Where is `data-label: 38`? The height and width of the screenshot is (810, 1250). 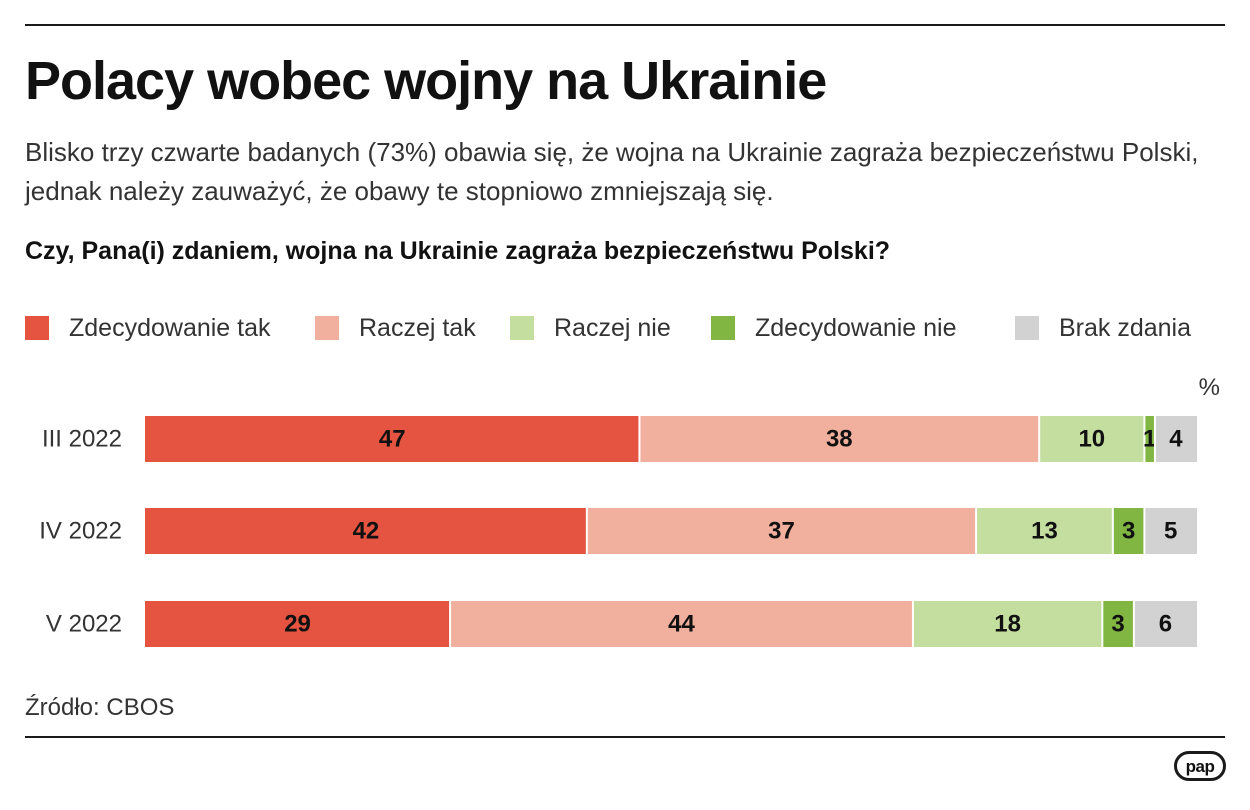 data-label: 38 is located at coordinates (839, 439).